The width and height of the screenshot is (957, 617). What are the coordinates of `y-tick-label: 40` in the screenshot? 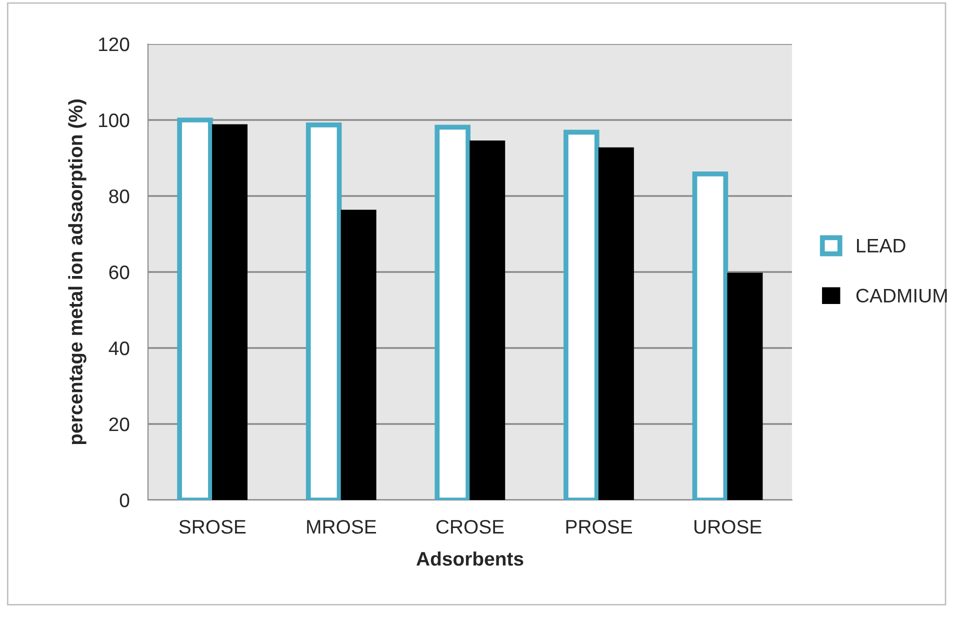 It's located at (119, 348).